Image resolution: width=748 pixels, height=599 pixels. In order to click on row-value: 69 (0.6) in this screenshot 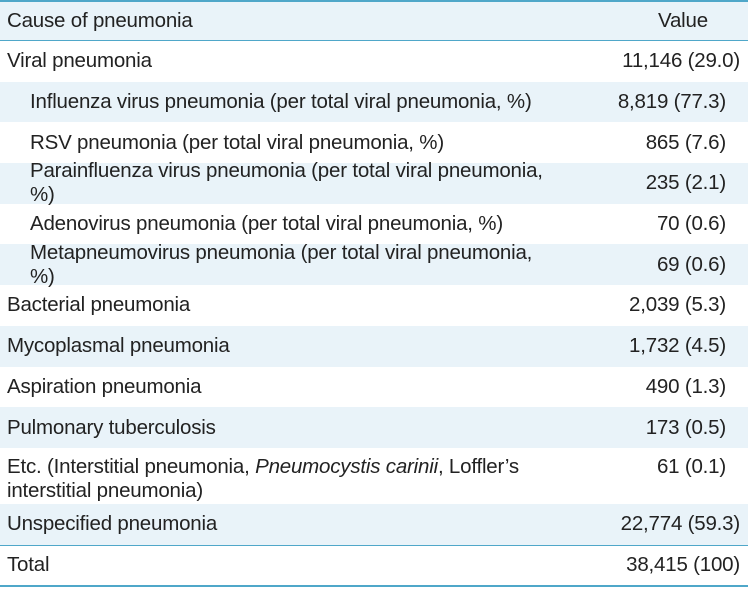, I will do `click(691, 264)`.